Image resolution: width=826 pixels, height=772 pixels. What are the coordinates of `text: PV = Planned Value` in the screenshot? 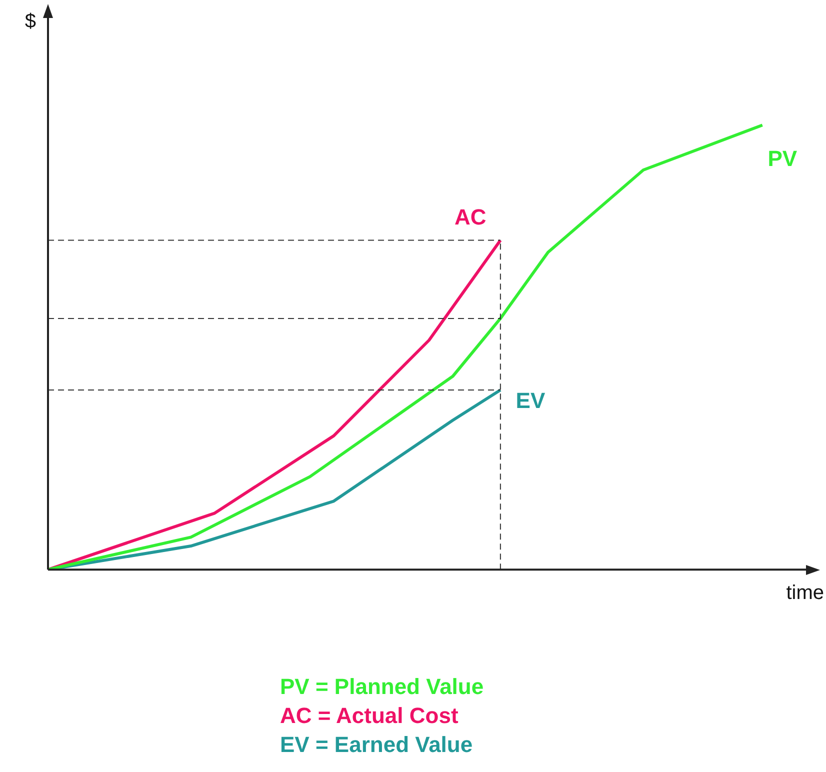 It's located at (382, 687).